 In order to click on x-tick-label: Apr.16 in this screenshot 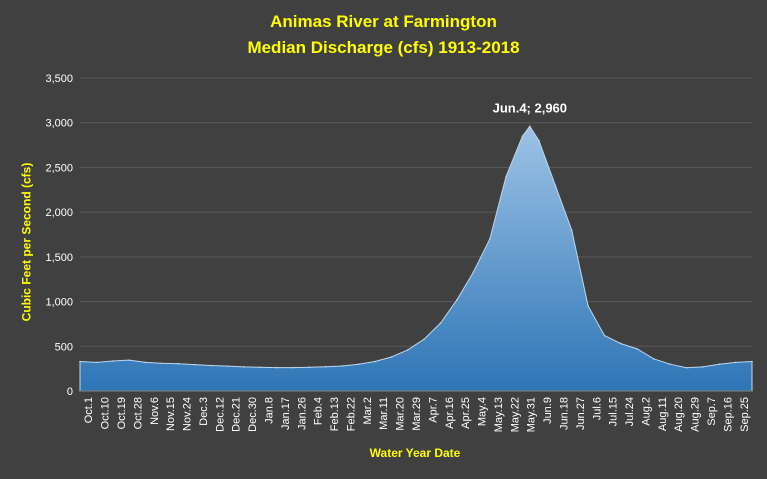, I will do `click(450, 413)`.